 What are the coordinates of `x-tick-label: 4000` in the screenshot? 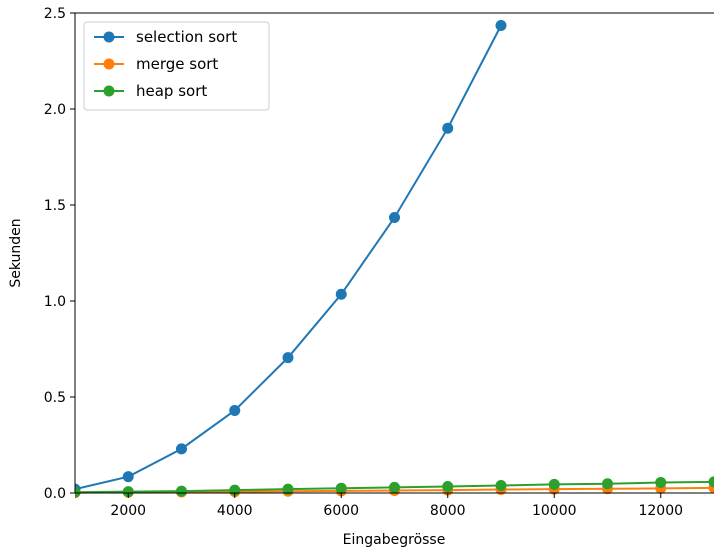 It's located at (235, 511).